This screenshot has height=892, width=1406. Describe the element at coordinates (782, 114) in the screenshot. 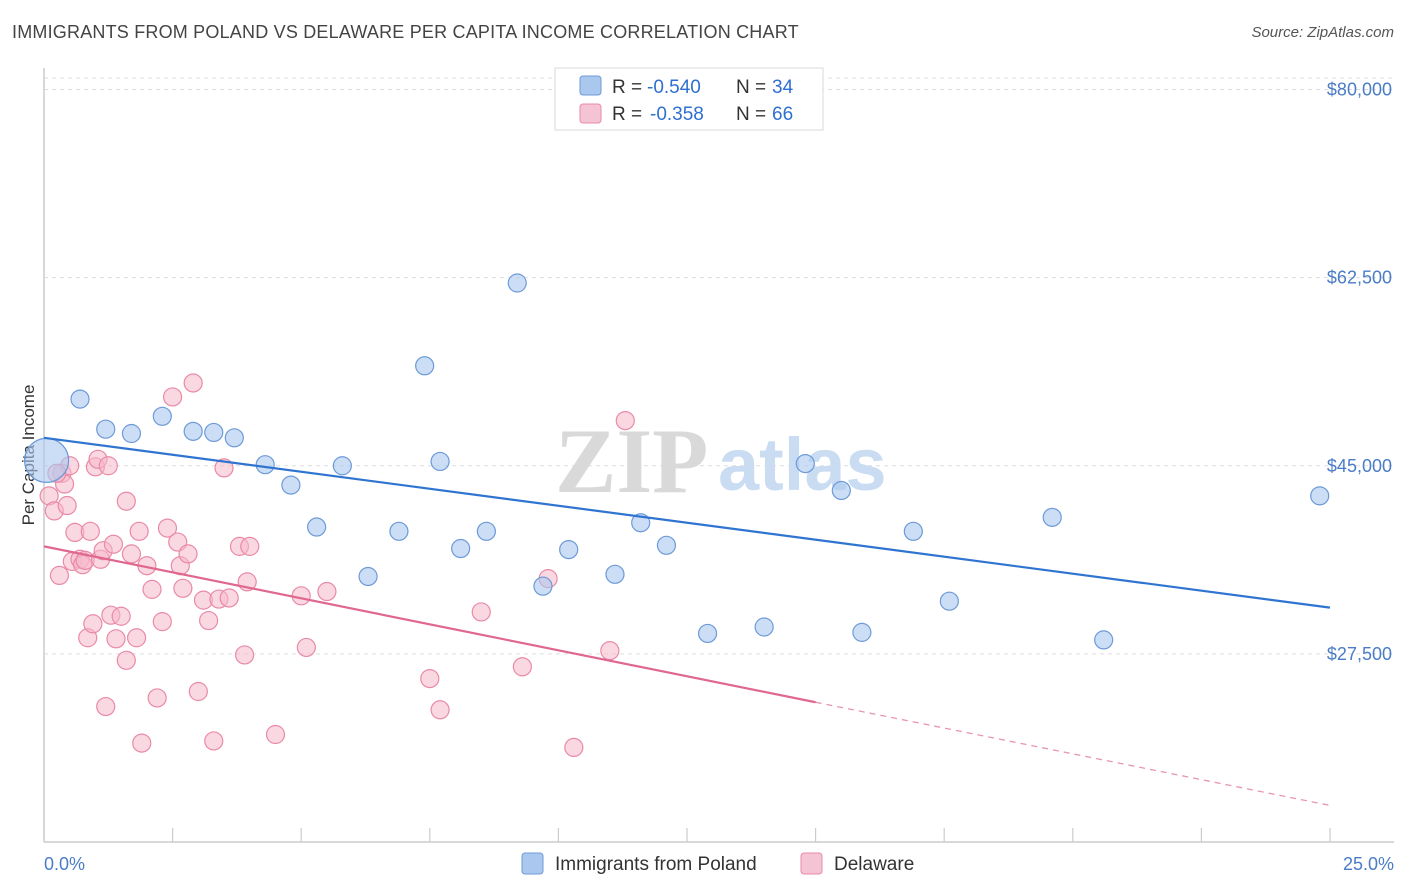

I see `legend-n-value-1: 66` at that location.